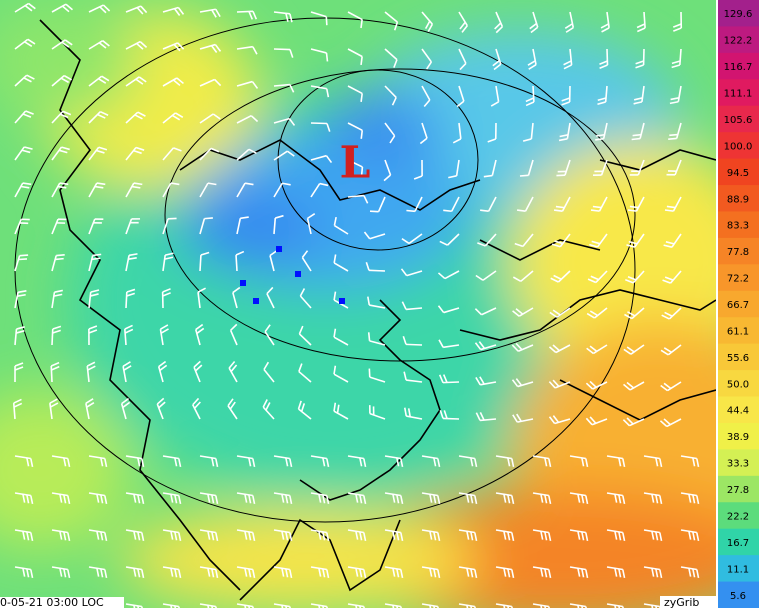 The image size is (759, 608). What do you see at coordinates (681, 602) in the screenshot?
I see `credit: zyGrib` at bounding box center [681, 602].